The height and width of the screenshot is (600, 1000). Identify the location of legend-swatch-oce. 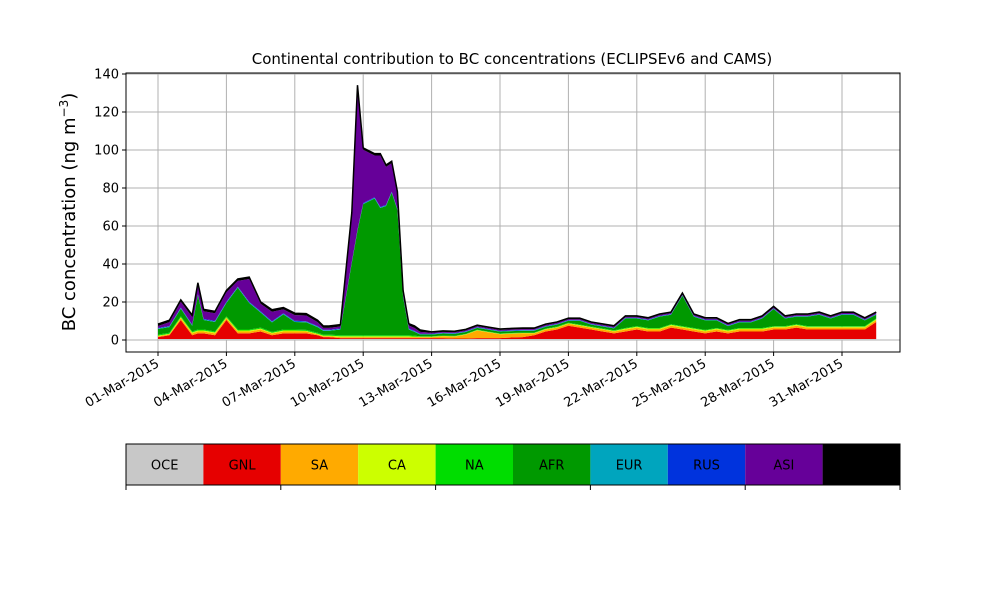
(165, 464).